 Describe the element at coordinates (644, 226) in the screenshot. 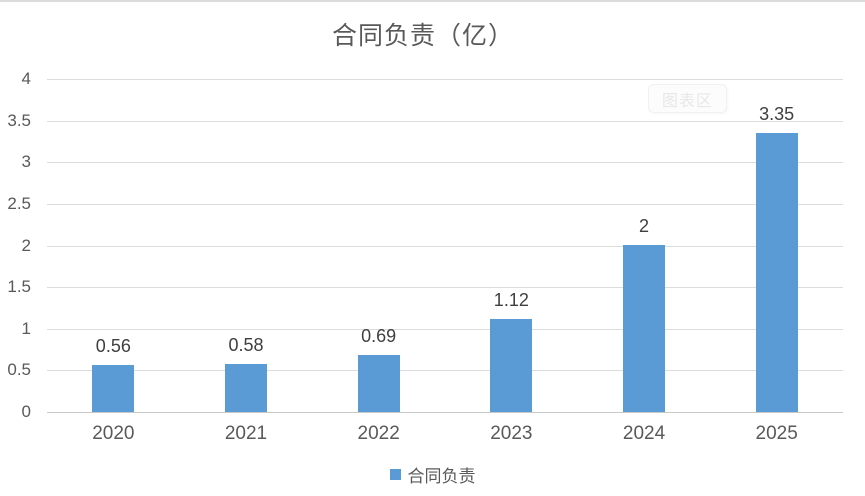

I see `data-label-2024: 2` at that location.